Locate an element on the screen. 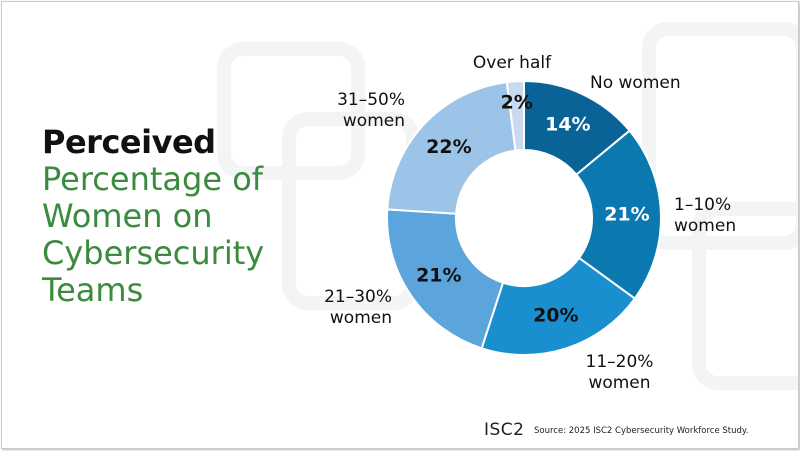 This screenshot has width=800, height=451. chart-title: Perceived is located at coordinates (129, 142).